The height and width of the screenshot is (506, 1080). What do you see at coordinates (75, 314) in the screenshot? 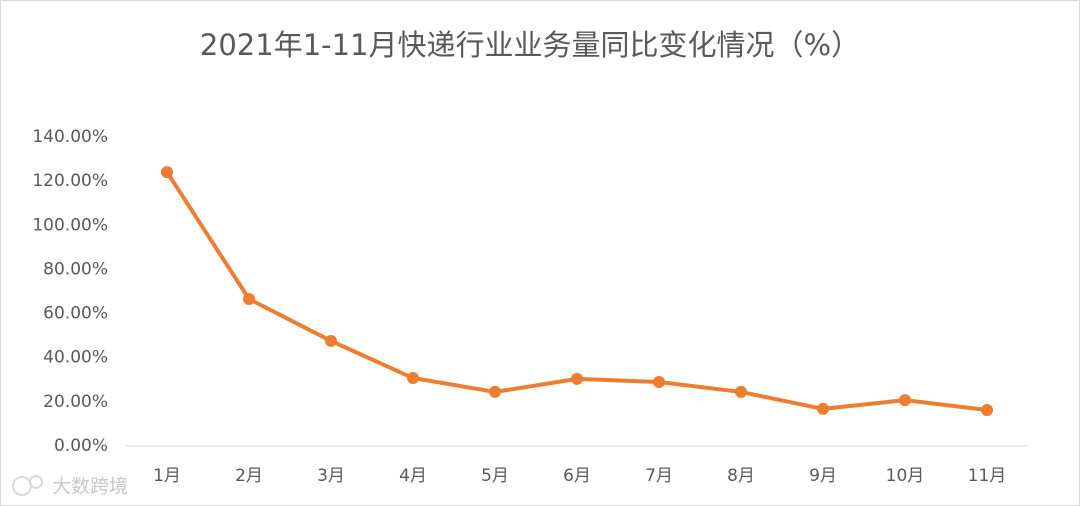
I see `y-tick-label: 60.00%` at bounding box center [75, 314].